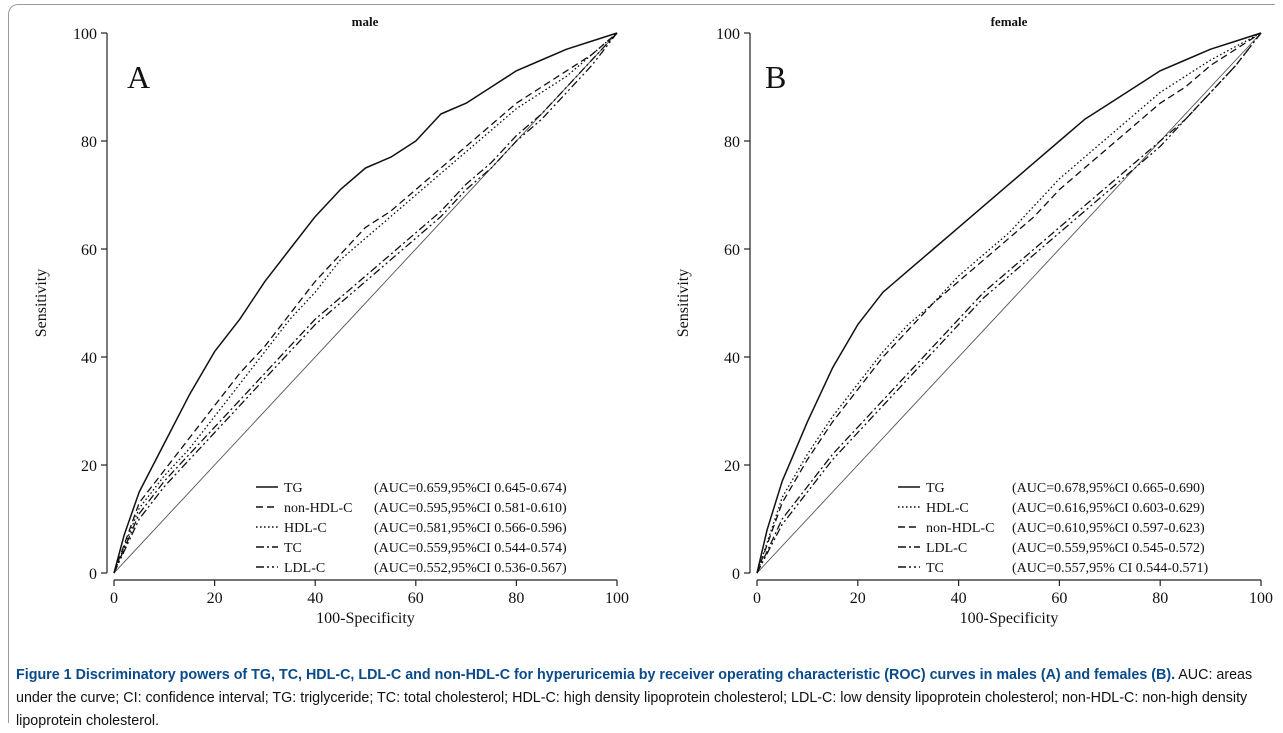 The height and width of the screenshot is (733, 1283). What do you see at coordinates (365, 21) in the screenshot?
I see `chart-title: male` at bounding box center [365, 21].